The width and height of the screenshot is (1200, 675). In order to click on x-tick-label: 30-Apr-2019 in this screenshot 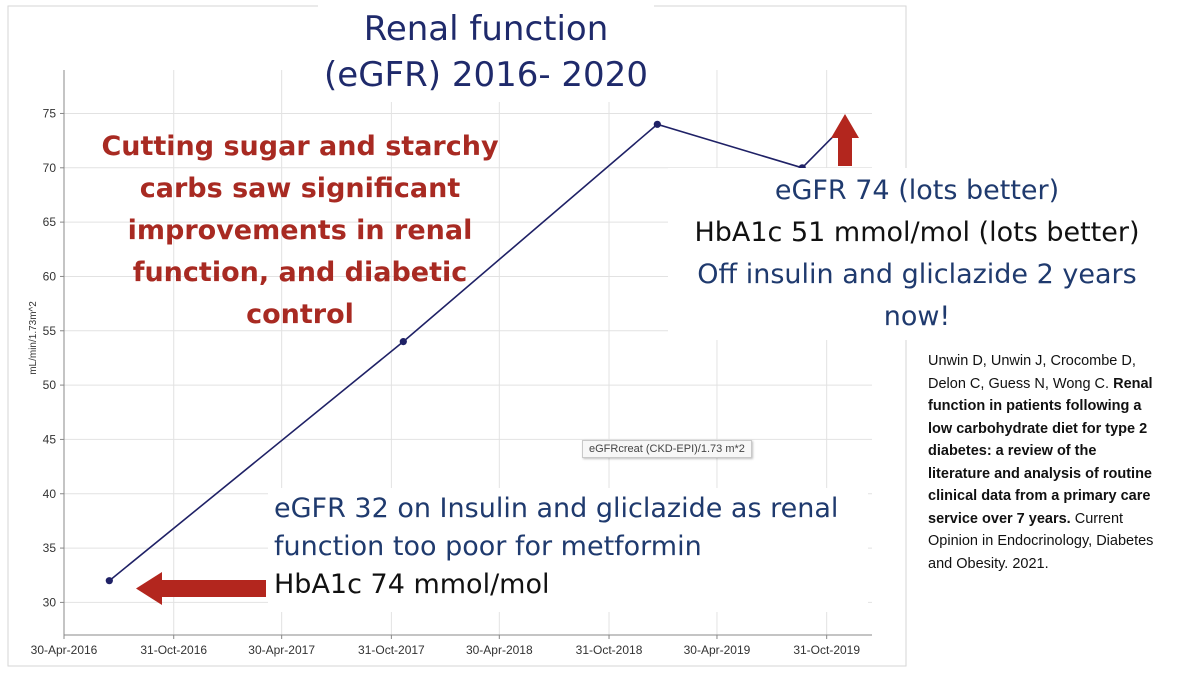, I will do `click(717, 650)`.